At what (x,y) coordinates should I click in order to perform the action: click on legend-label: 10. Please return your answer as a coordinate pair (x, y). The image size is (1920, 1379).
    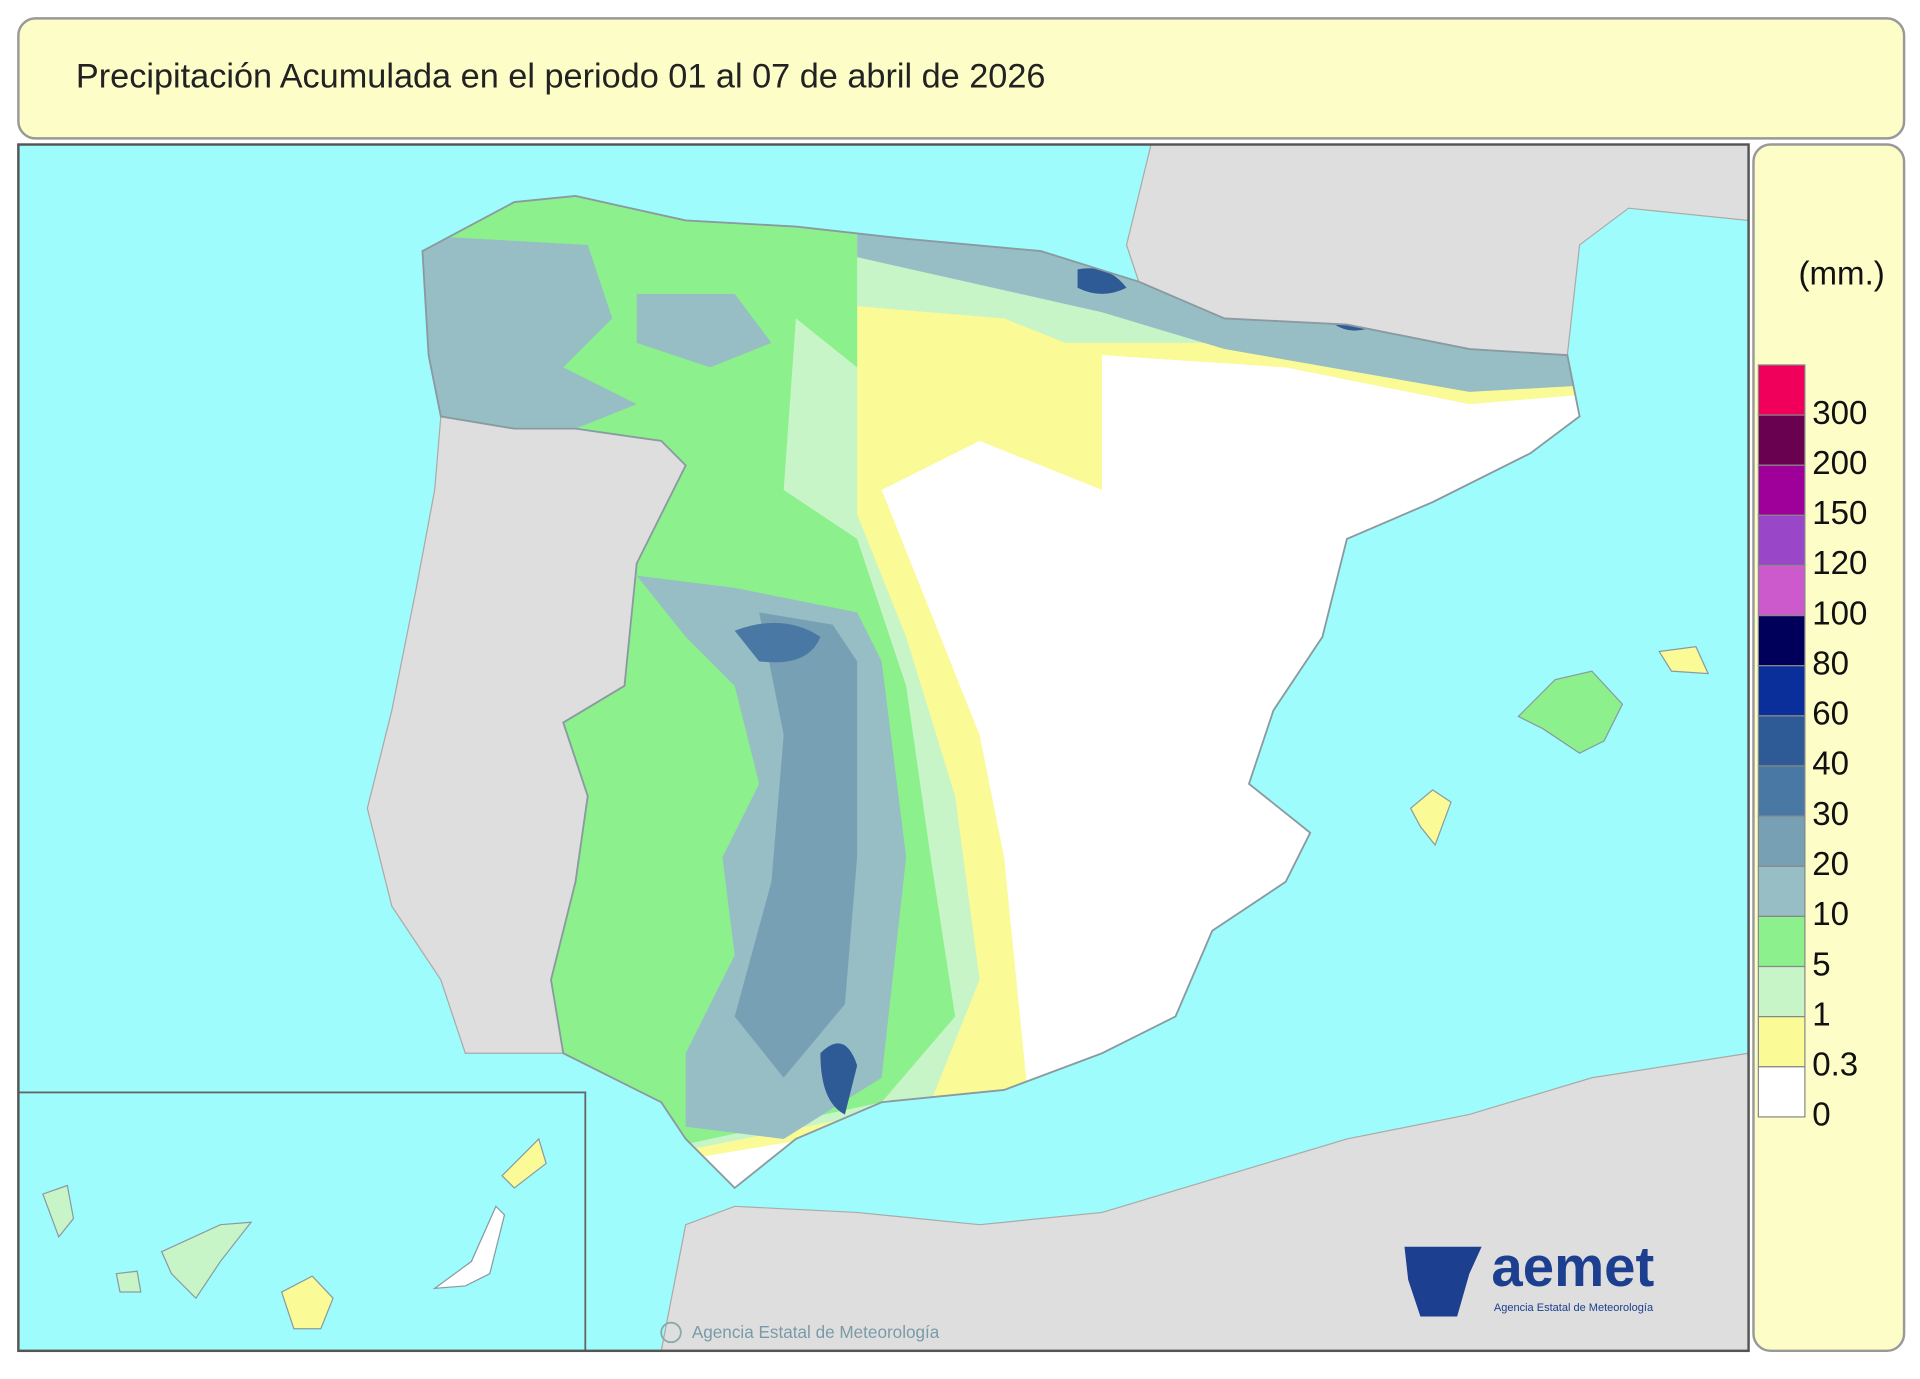
    Looking at the image, I should click on (1830, 914).